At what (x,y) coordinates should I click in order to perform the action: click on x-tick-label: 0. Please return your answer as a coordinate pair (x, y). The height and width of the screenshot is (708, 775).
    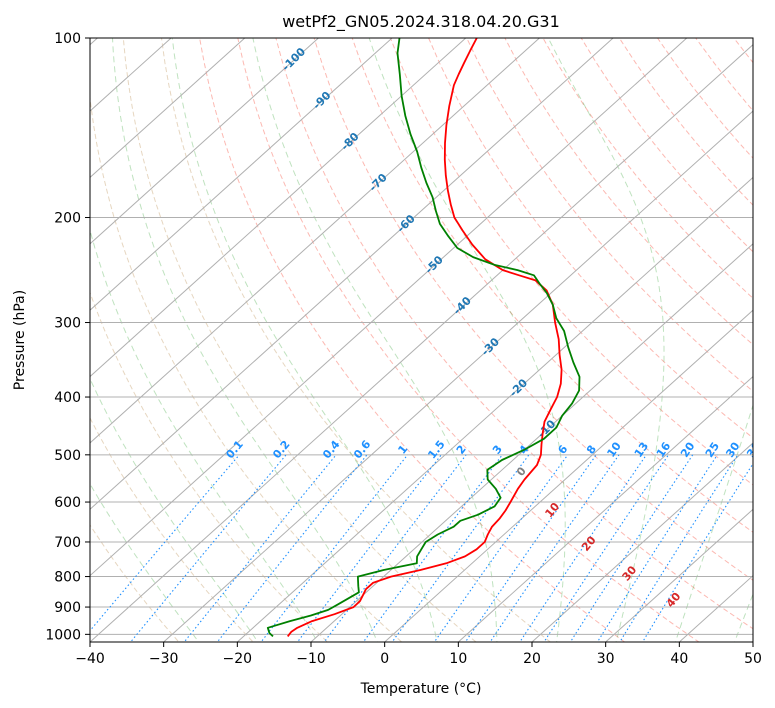
    Looking at the image, I should click on (384, 659).